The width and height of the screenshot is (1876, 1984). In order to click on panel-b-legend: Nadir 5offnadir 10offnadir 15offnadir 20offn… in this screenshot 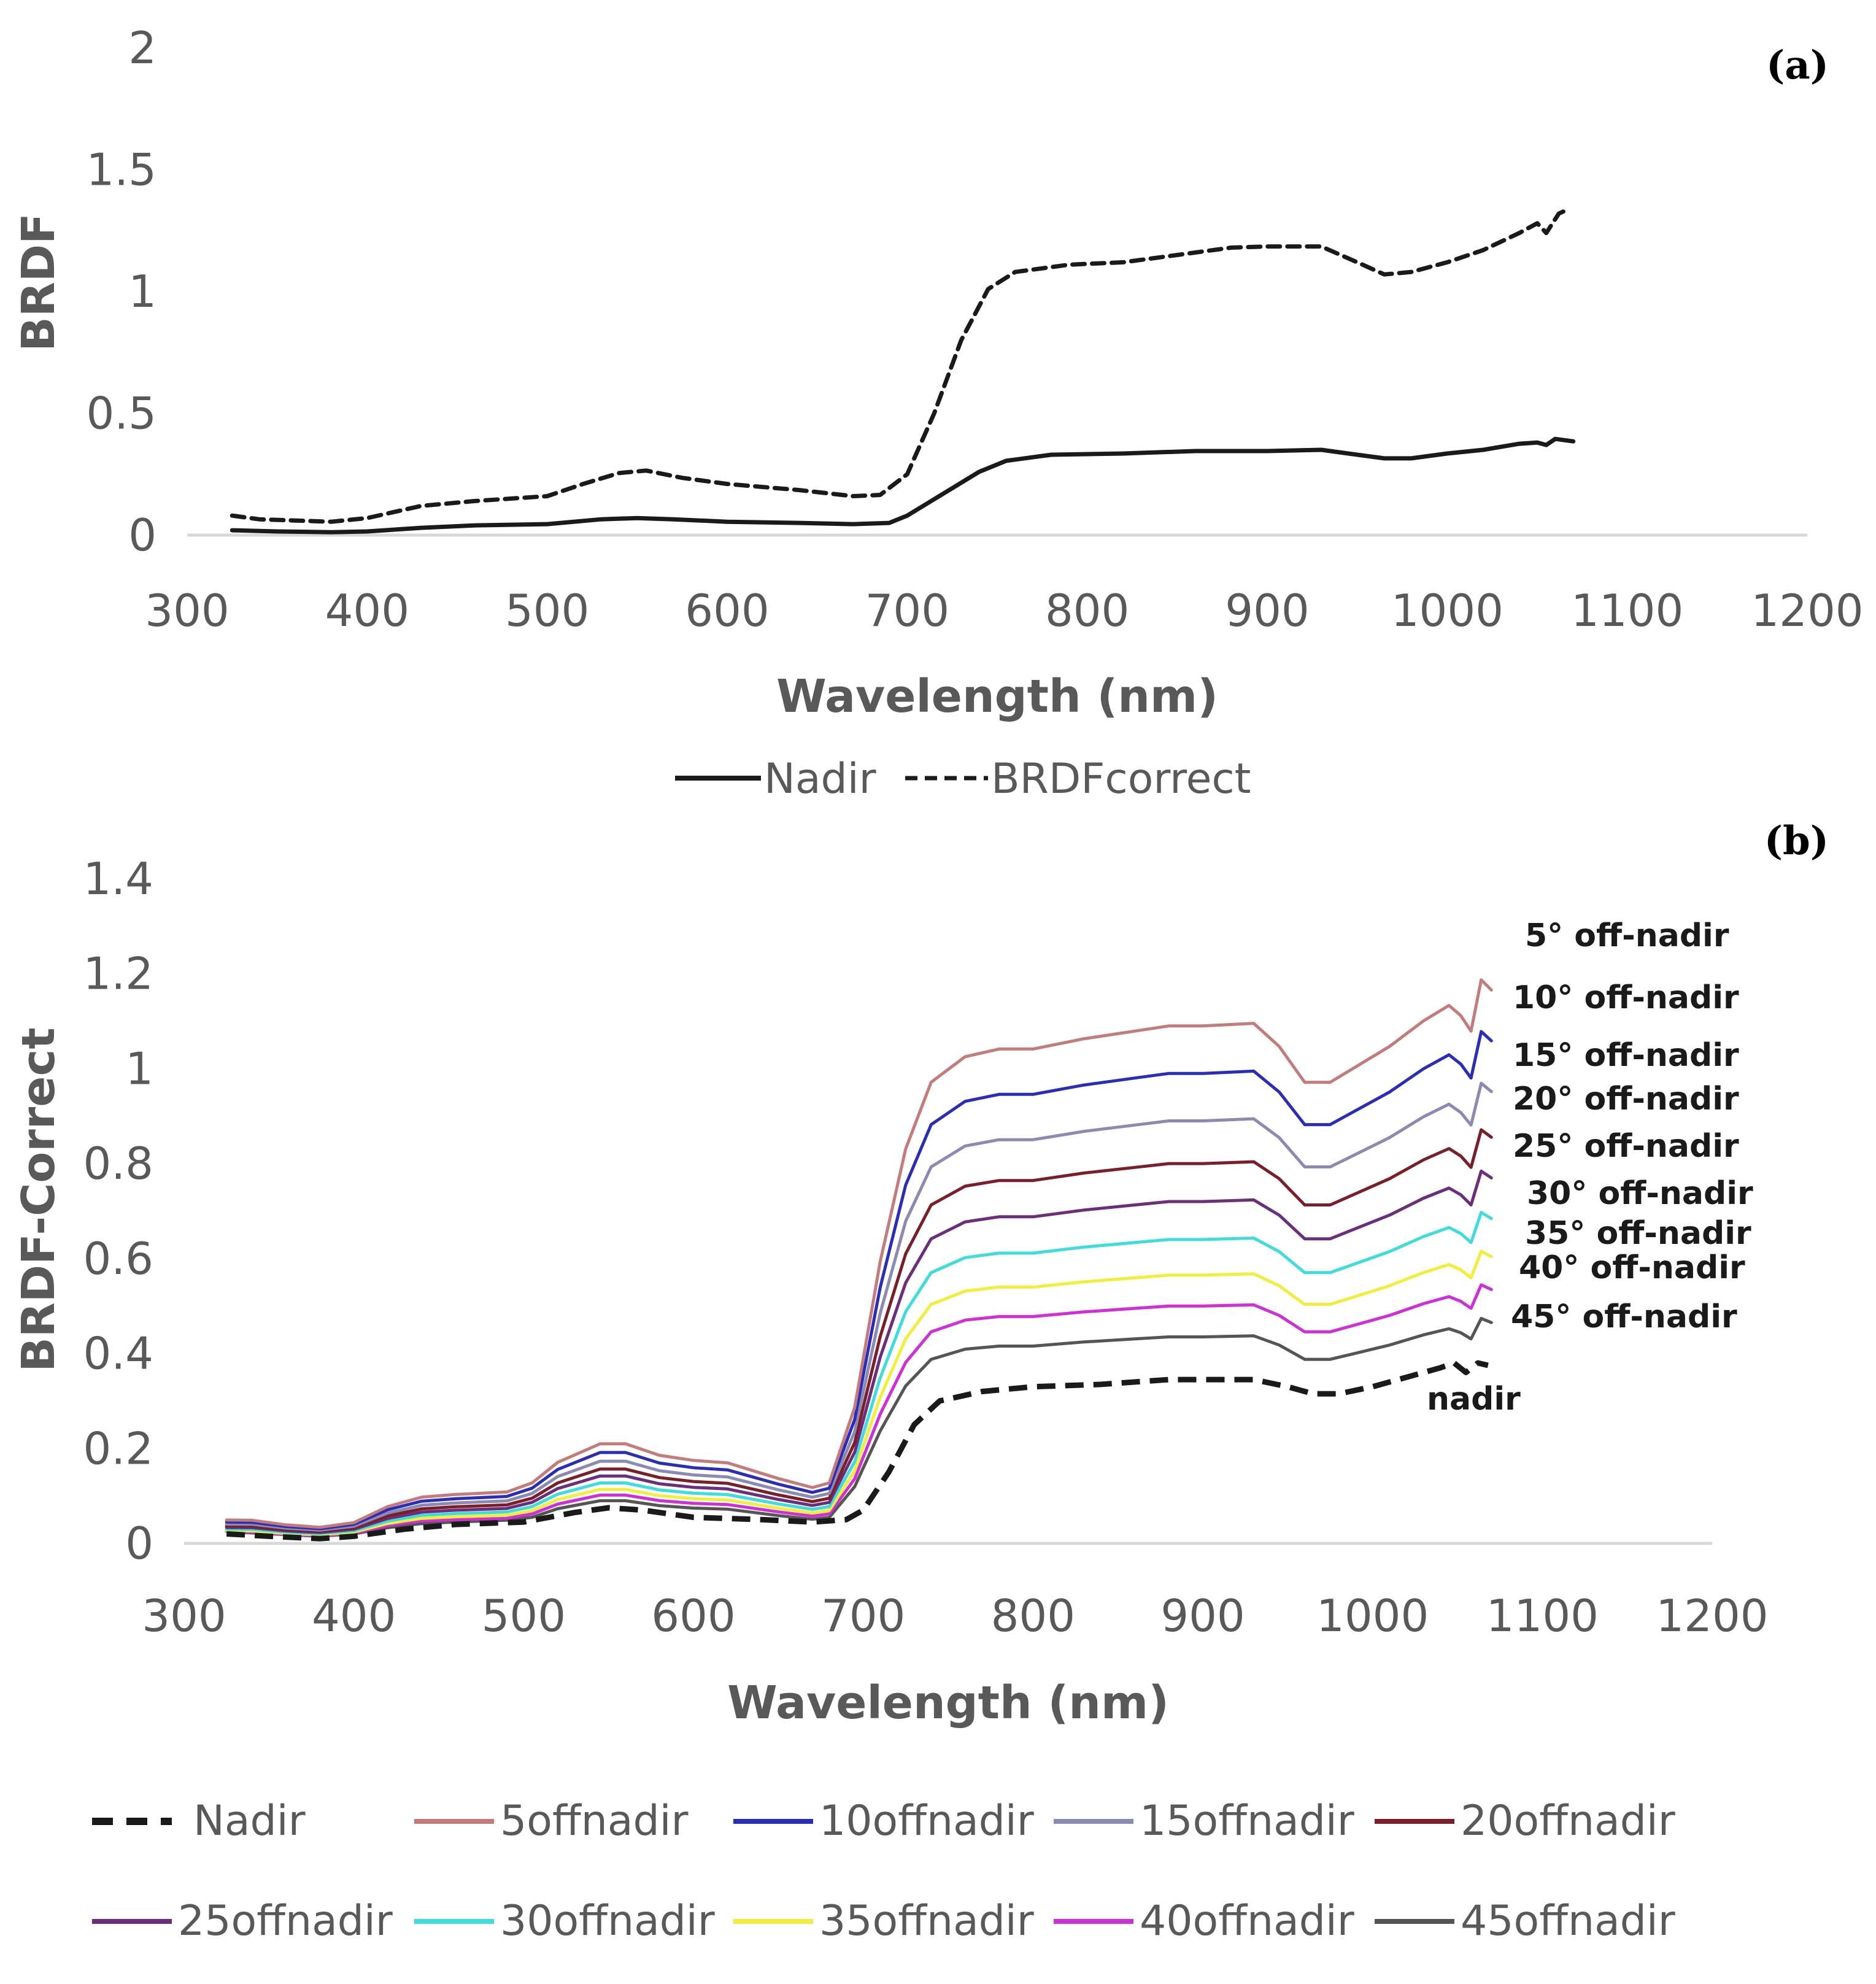, I will do `click(884, 1871)`.